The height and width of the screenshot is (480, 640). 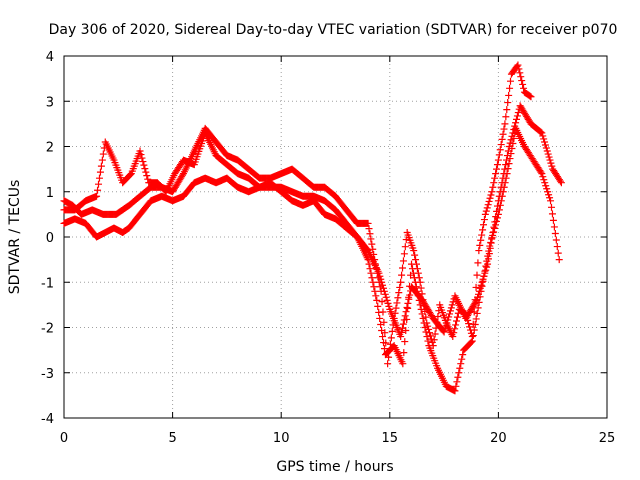 What do you see at coordinates (172, 438) in the screenshot?
I see `x-tick-label: 5` at bounding box center [172, 438].